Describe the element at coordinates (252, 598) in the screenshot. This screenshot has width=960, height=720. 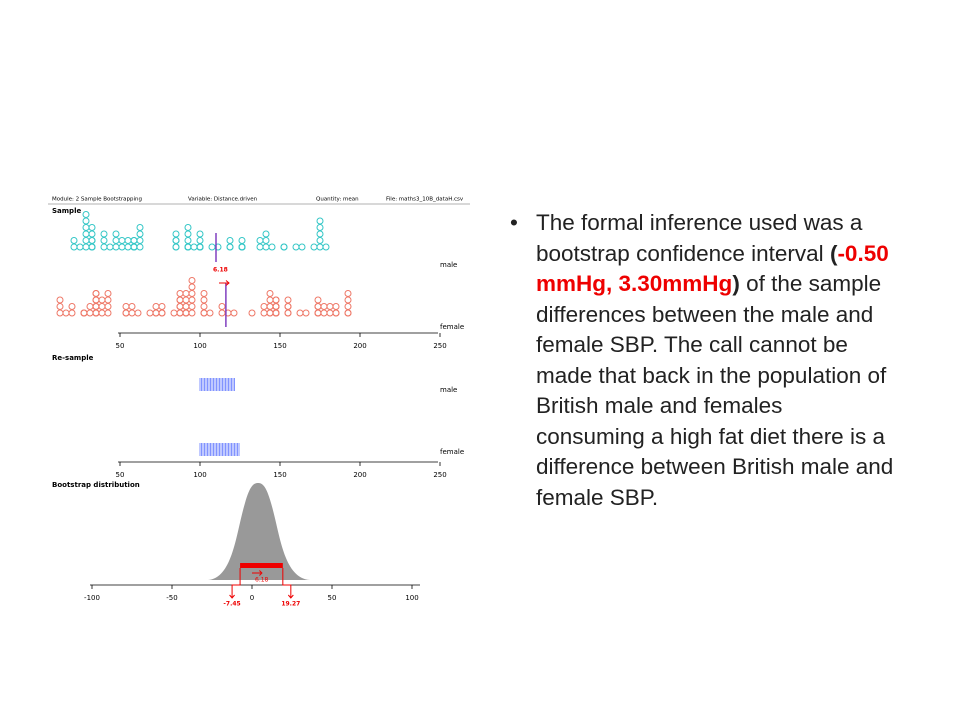
I see `tick-label: 0` at that location.